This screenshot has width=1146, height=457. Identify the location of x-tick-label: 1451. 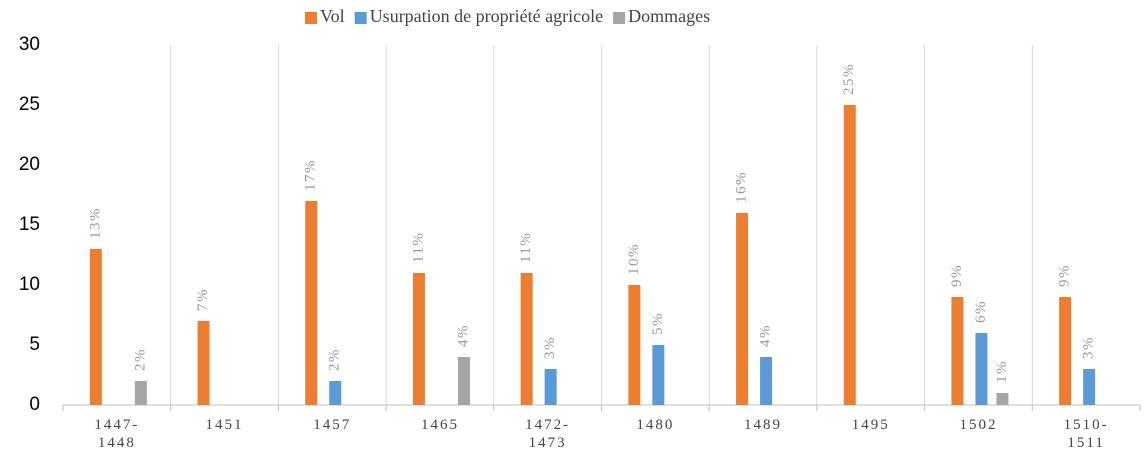
(225, 425).